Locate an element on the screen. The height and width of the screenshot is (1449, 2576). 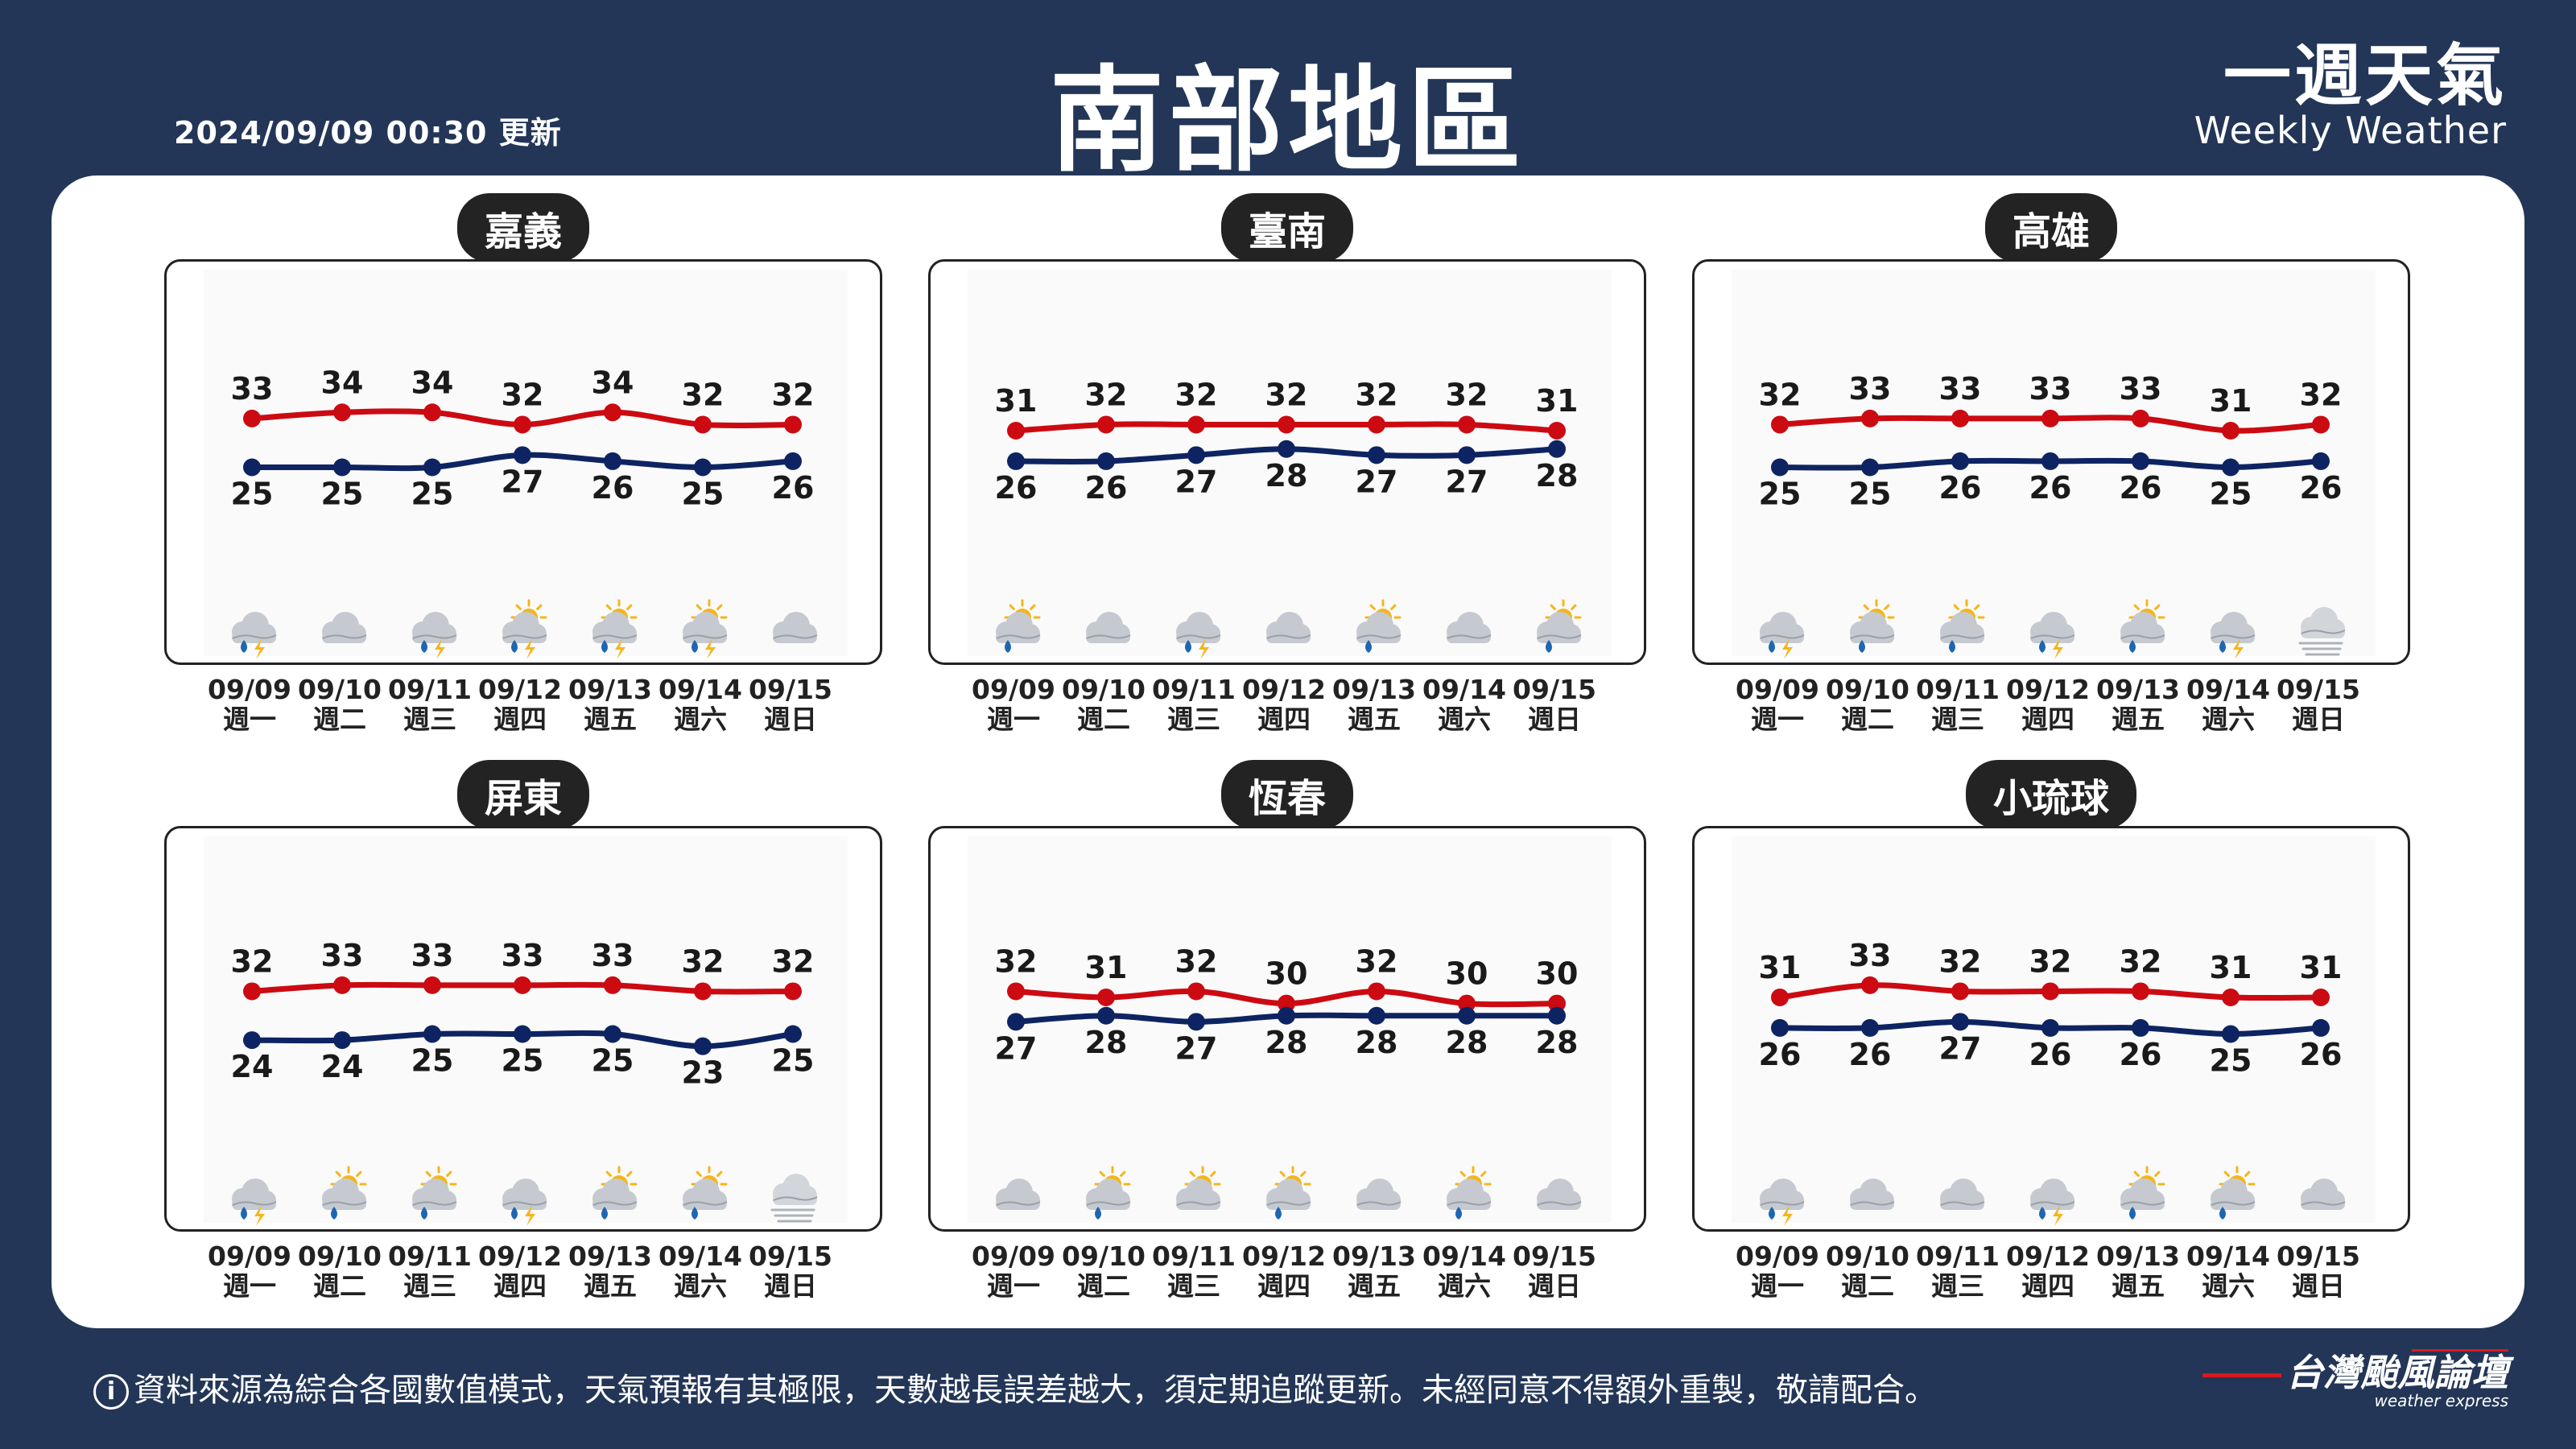
date-tick: 09/12 is located at coordinates (1284, 689).